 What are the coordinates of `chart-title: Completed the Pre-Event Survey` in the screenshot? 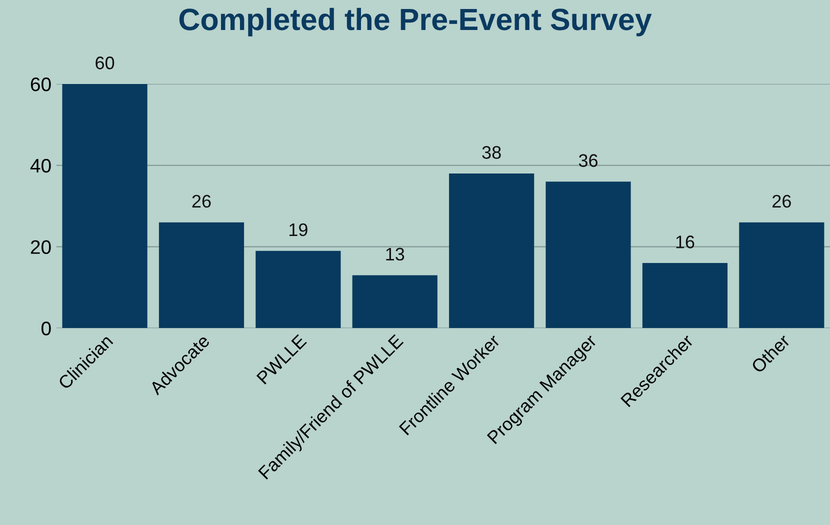 It's located at (415, 22).